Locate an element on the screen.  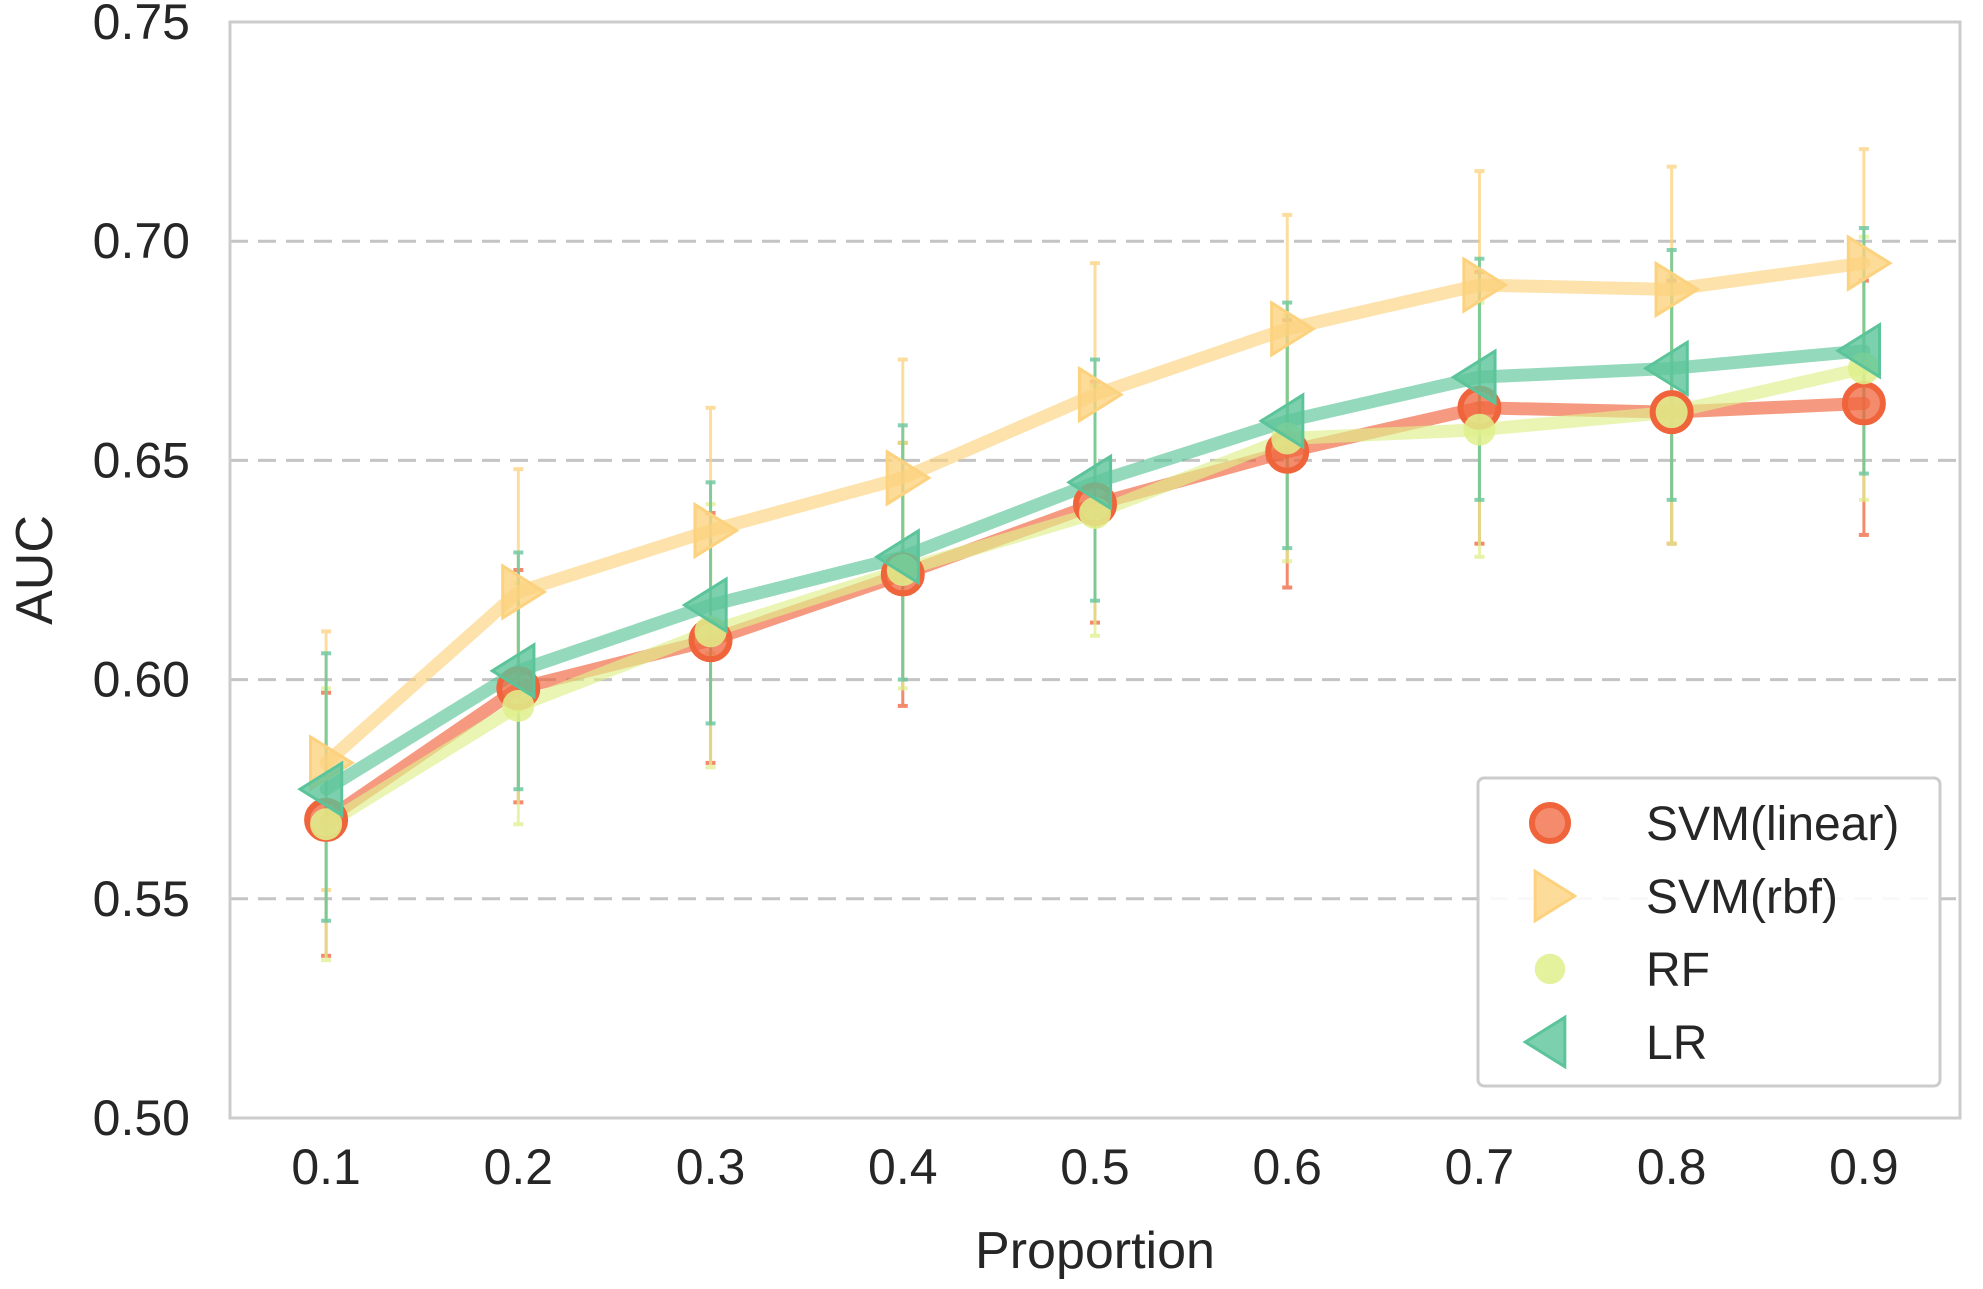
legend-box is located at coordinates (1709, 932).